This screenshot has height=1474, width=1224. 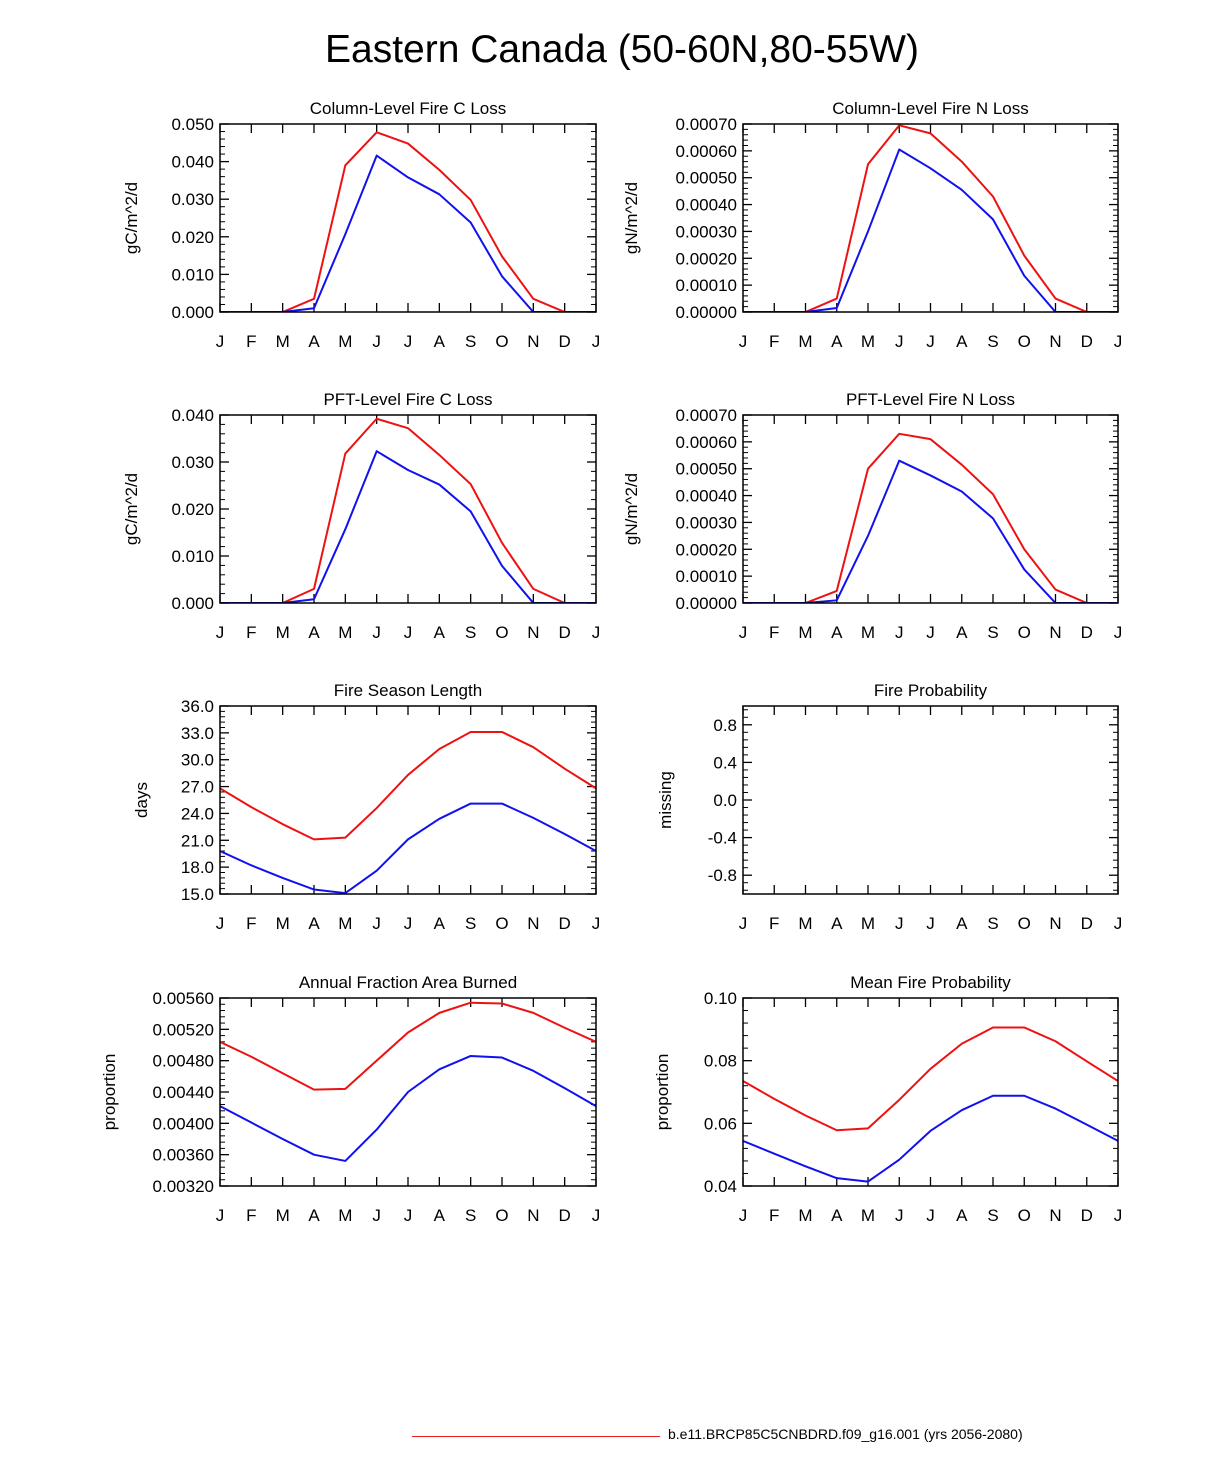 I want to click on y-tick-label: 0.00030, so click(x=706, y=231).